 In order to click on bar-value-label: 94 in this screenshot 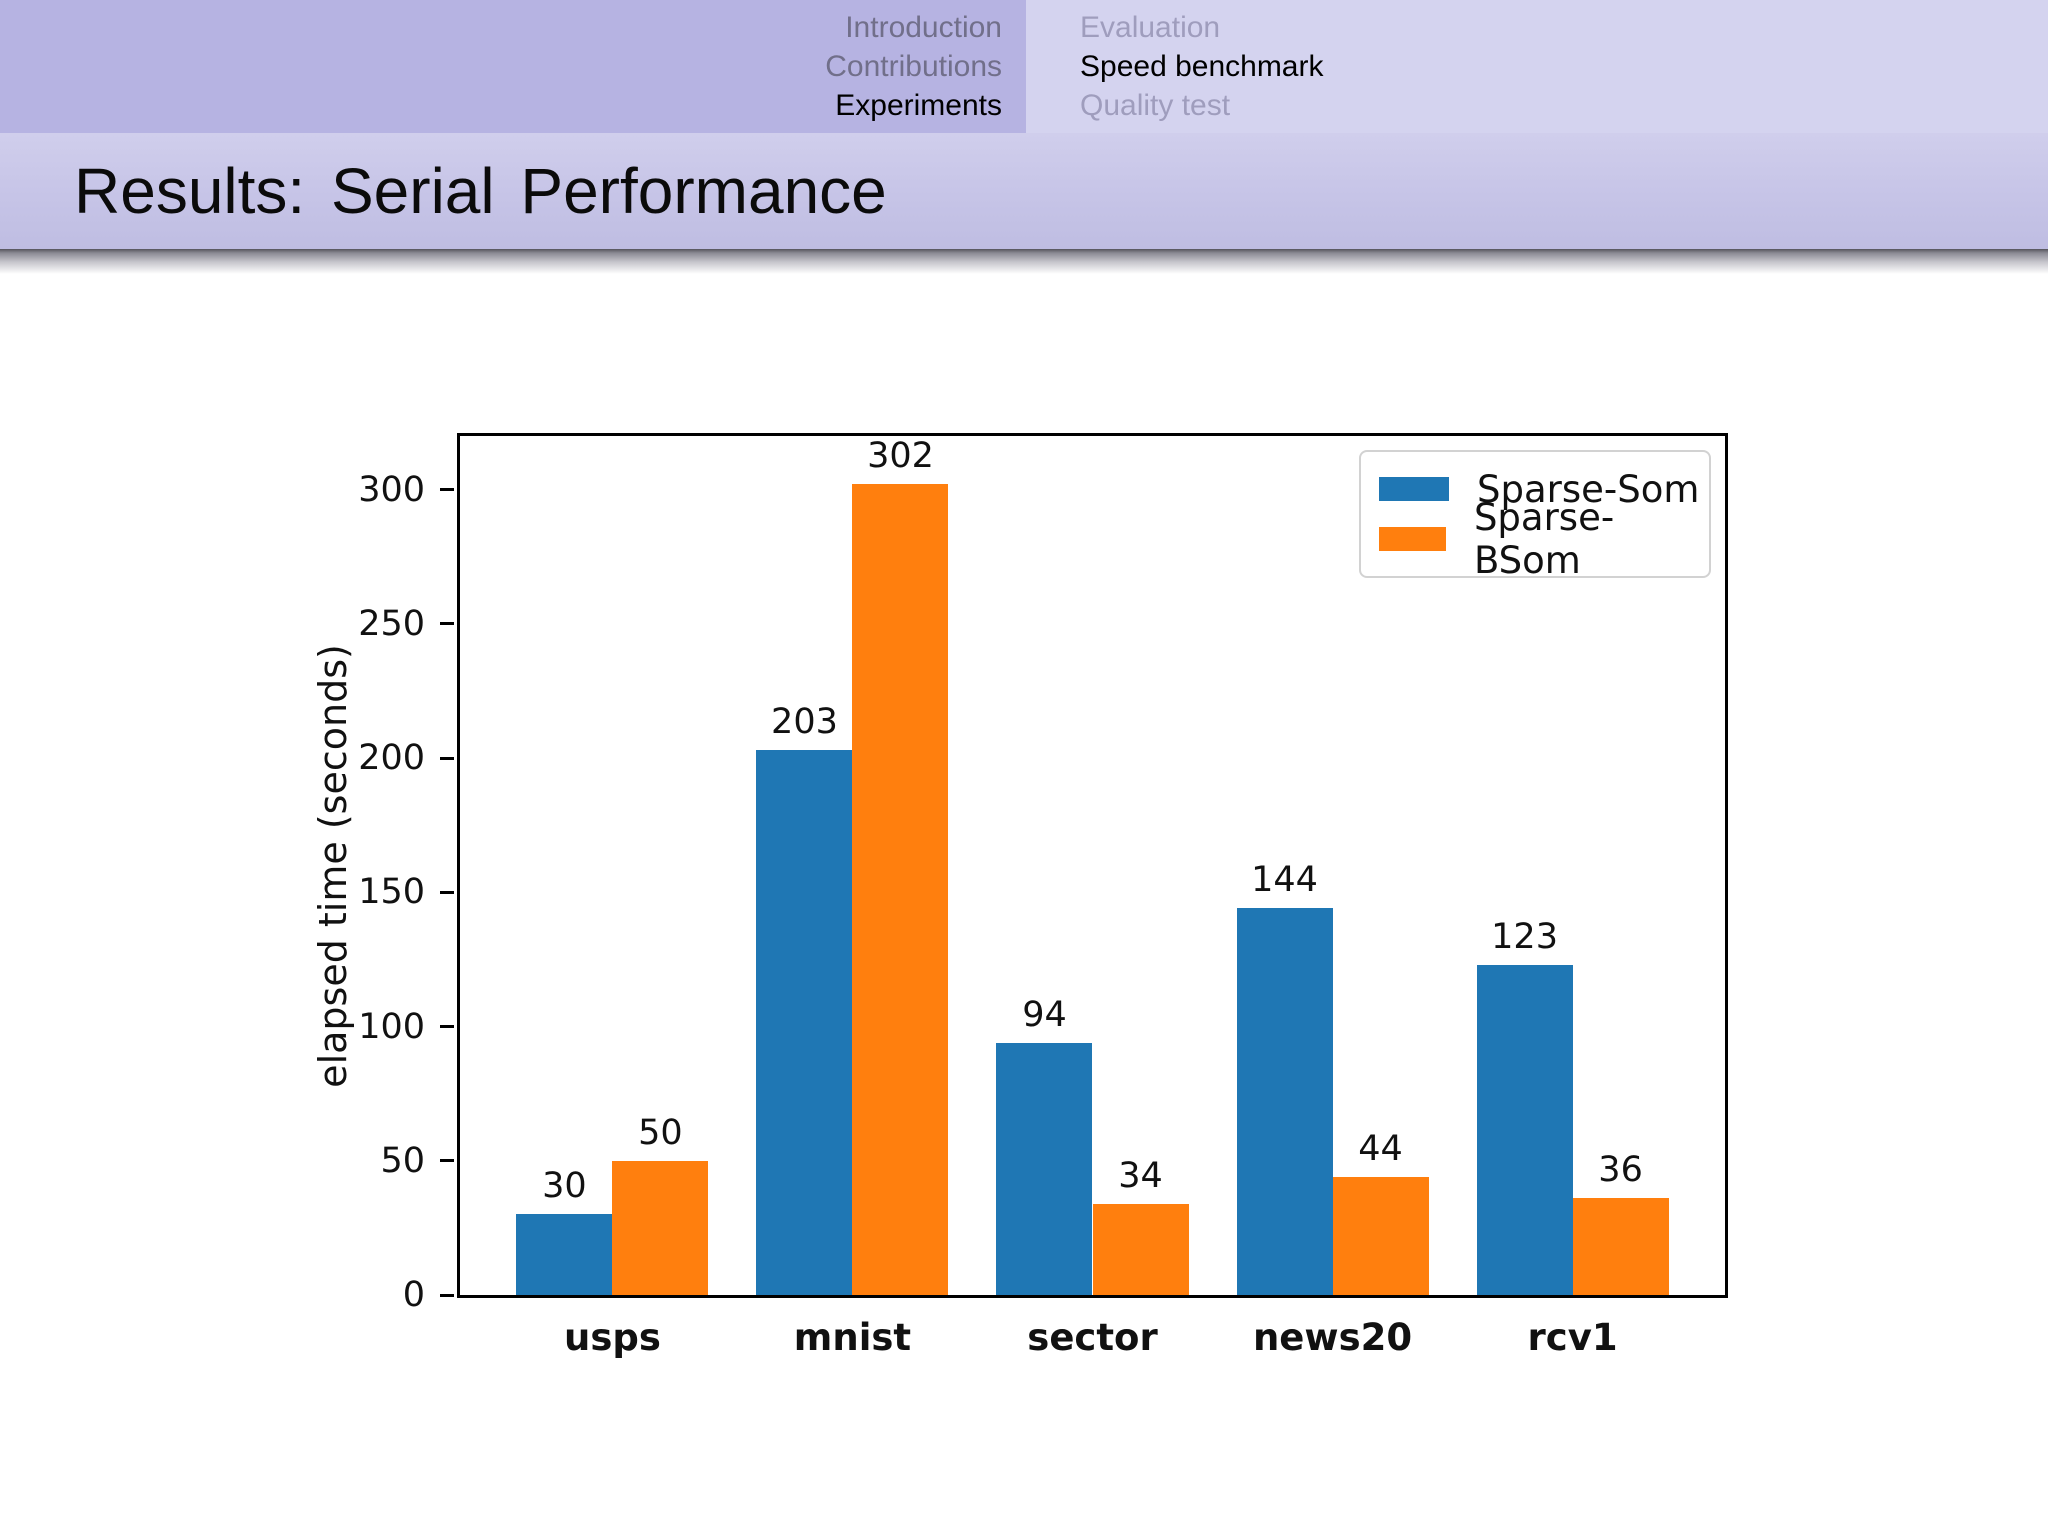, I will do `click(1044, 1014)`.